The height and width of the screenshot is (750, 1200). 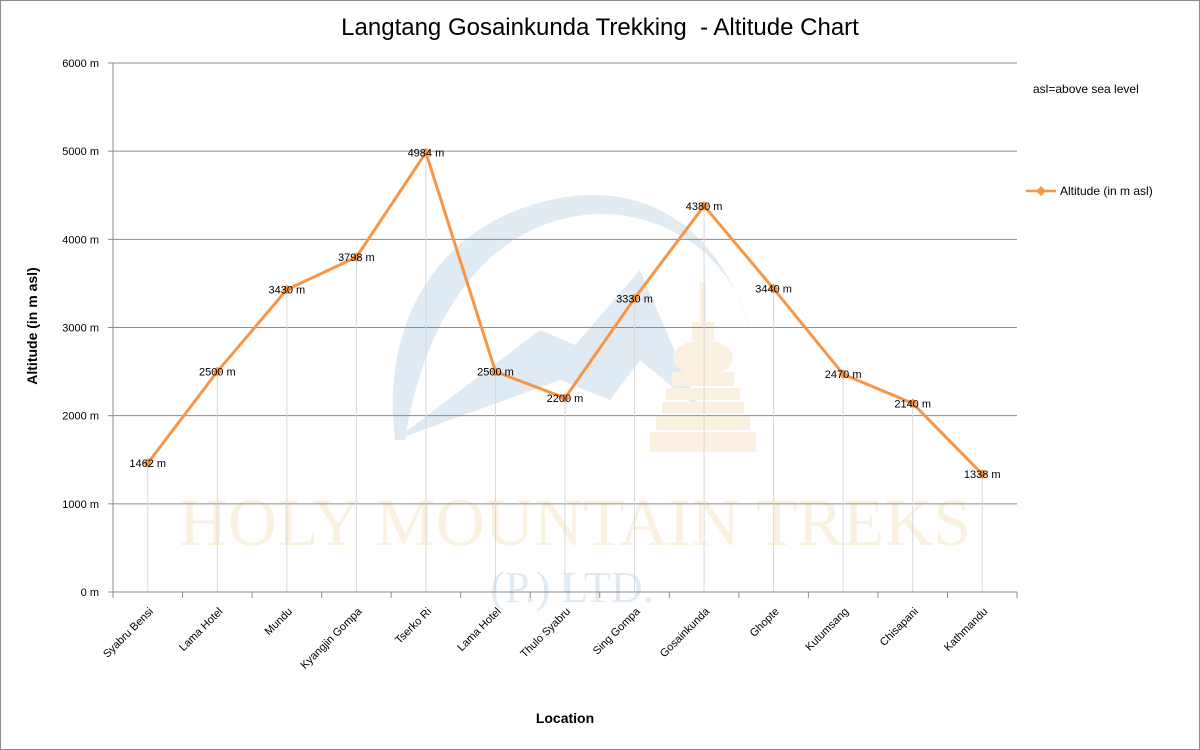 I want to click on y-tick-label: 4000 m, so click(x=80, y=240).